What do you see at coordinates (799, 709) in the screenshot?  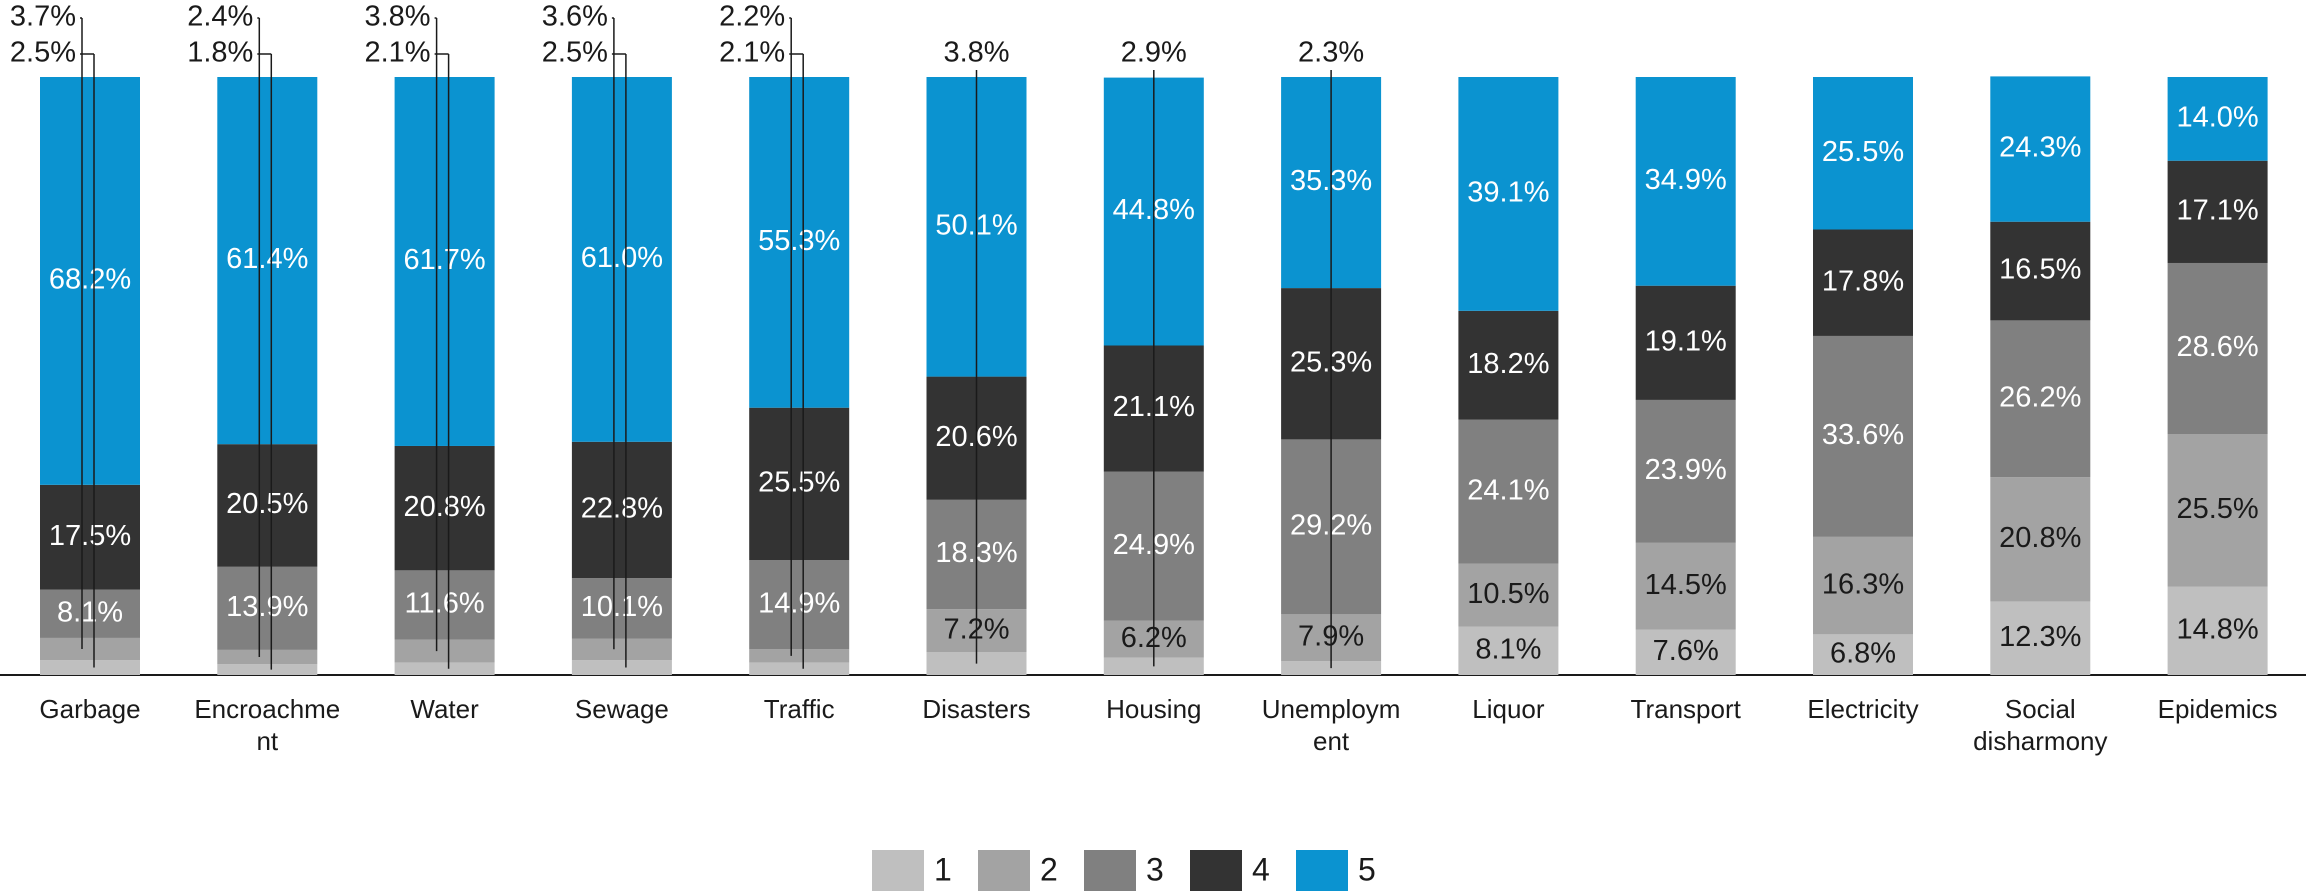 I see `x-tick-label: Traffic` at bounding box center [799, 709].